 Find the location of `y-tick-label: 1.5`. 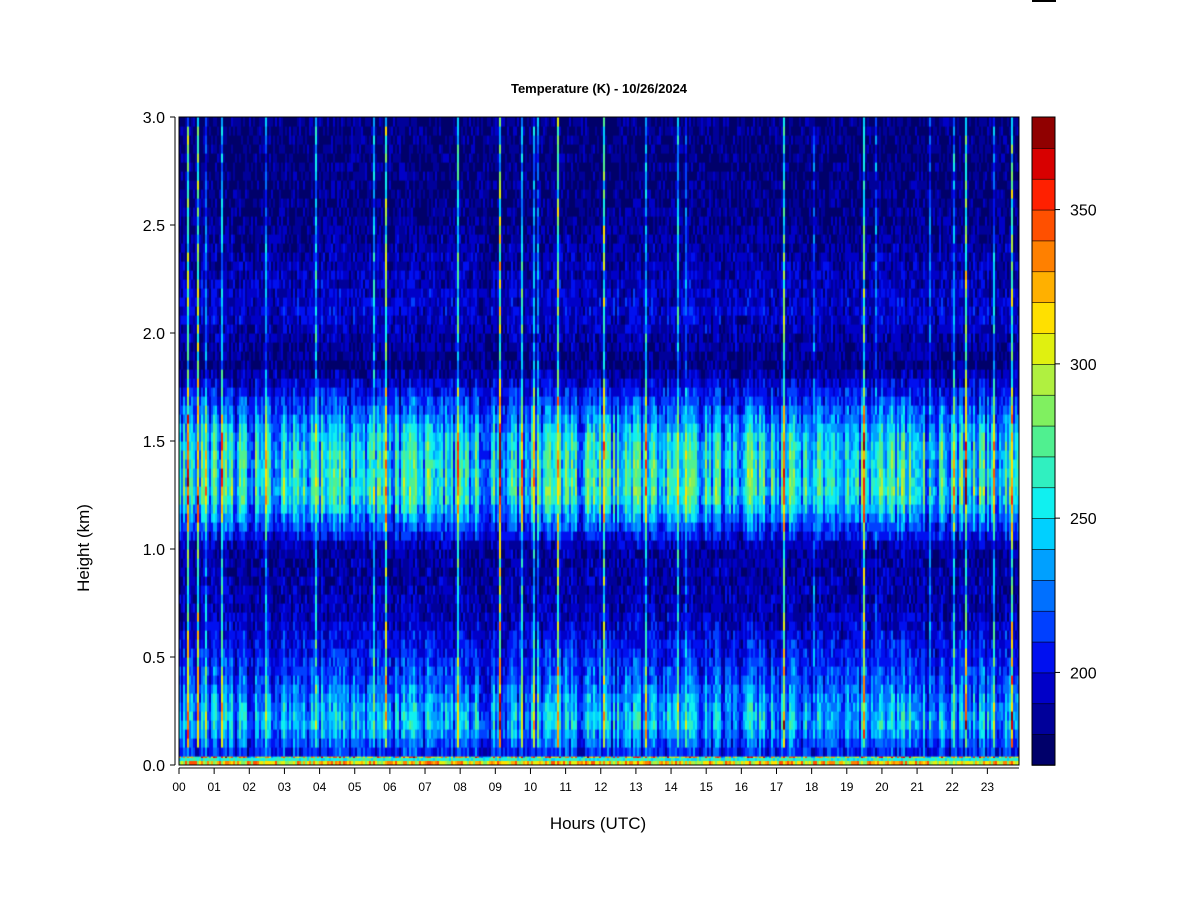

y-tick-label: 1.5 is located at coordinates (154, 442).